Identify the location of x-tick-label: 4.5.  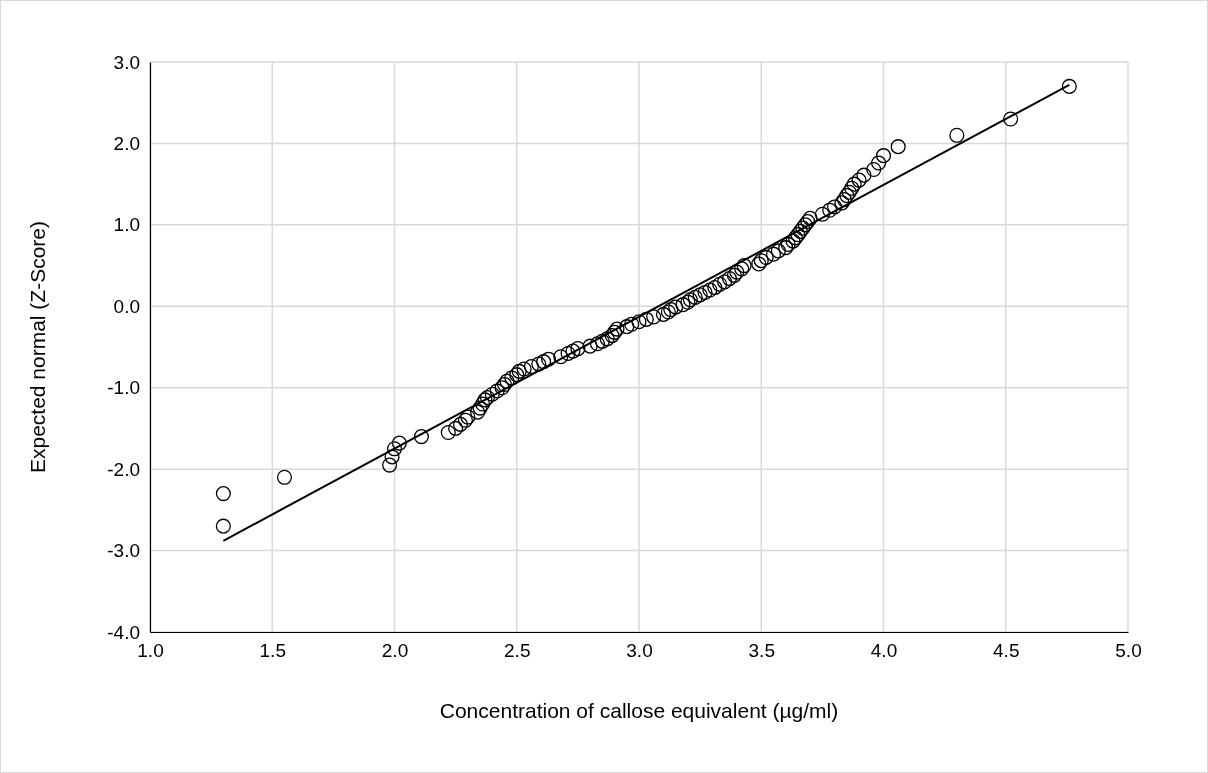
(1006, 651).